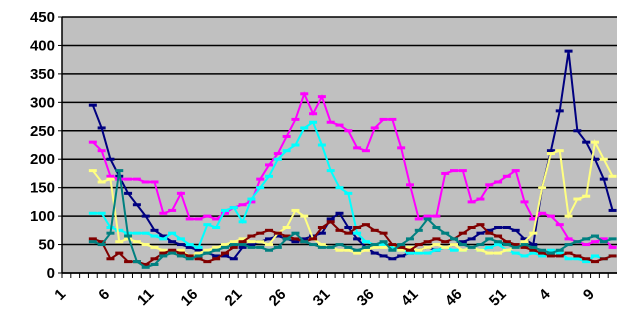 This screenshot has width=619, height=324. What do you see at coordinates (234, 298) in the screenshot?
I see `x-tick-label: 21` at bounding box center [234, 298].